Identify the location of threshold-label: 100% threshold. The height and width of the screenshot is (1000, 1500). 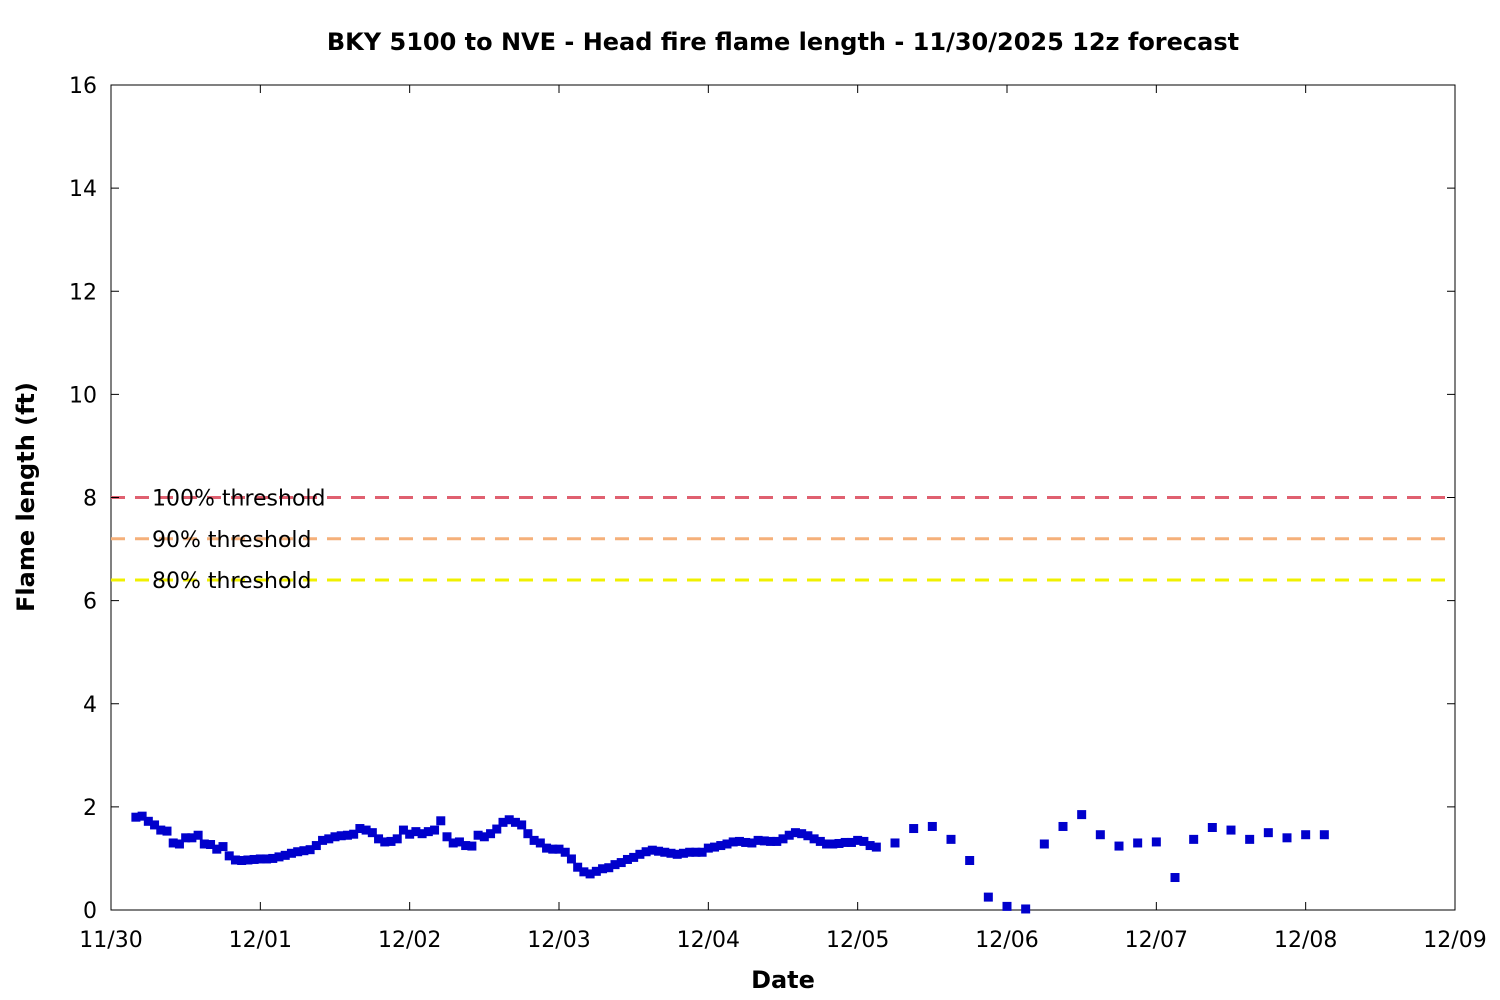
(239, 499).